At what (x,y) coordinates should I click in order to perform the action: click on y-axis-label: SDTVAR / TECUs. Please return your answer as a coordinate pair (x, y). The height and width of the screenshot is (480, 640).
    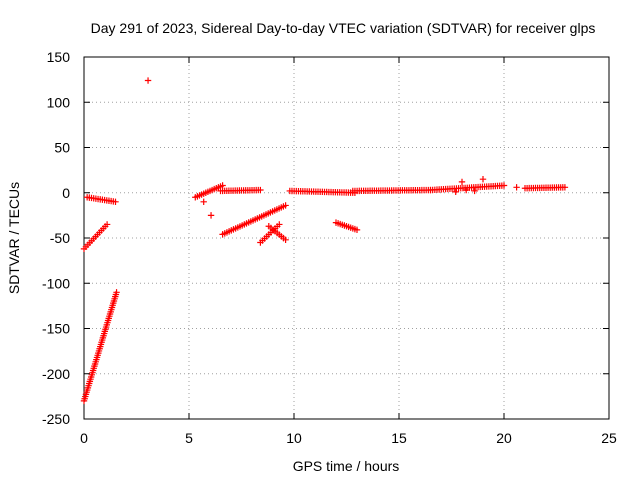
    Looking at the image, I should click on (14, 238).